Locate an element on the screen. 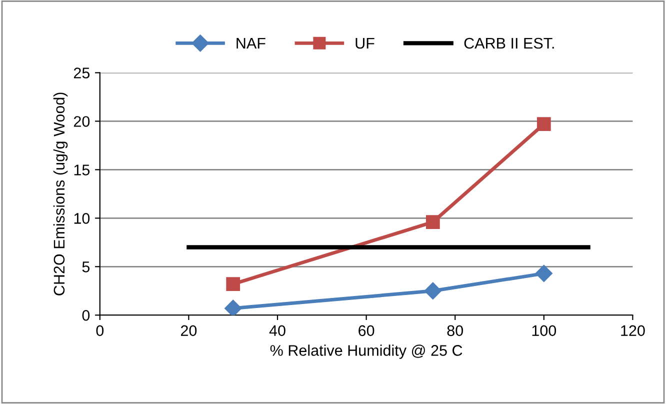 The height and width of the screenshot is (404, 666). x-tick-label: 80 is located at coordinates (455, 330).